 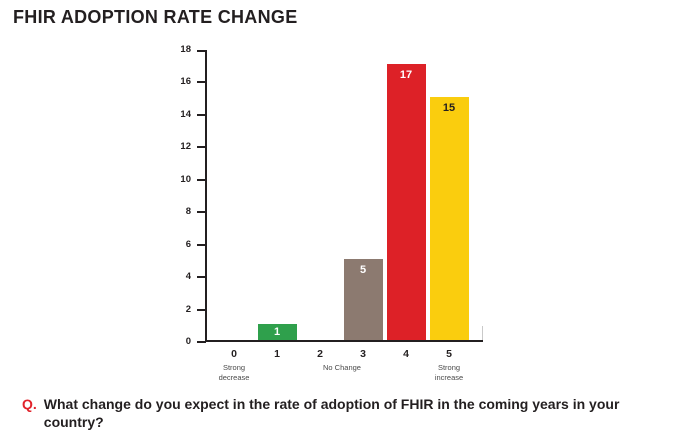 I want to click on x-axis-category-label: 2, so click(x=320, y=354).